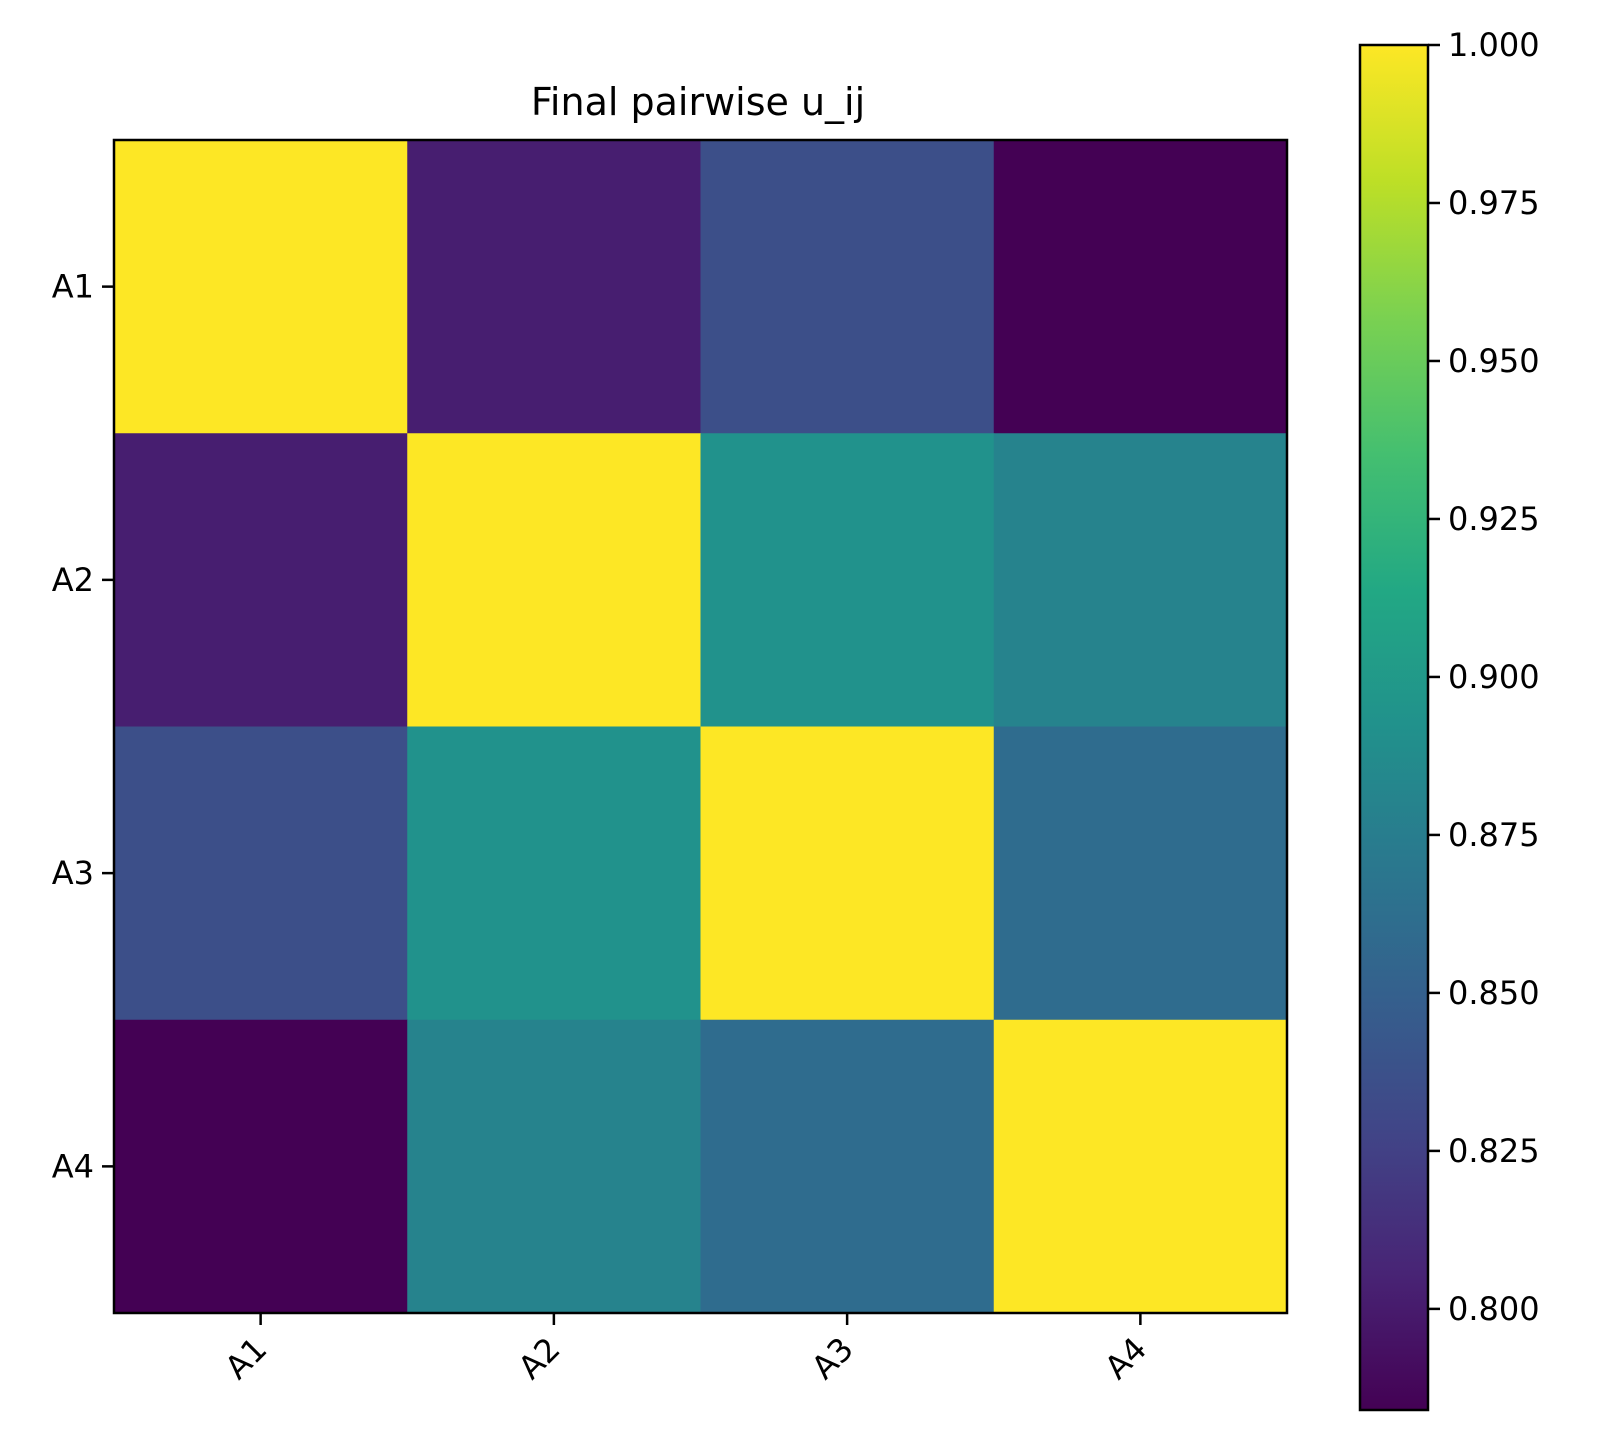 The image size is (1603, 1437). What do you see at coordinates (1494, 361) in the screenshot?
I see `colorbar-tick-label: 0.950` at bounding box center [1494, 361].